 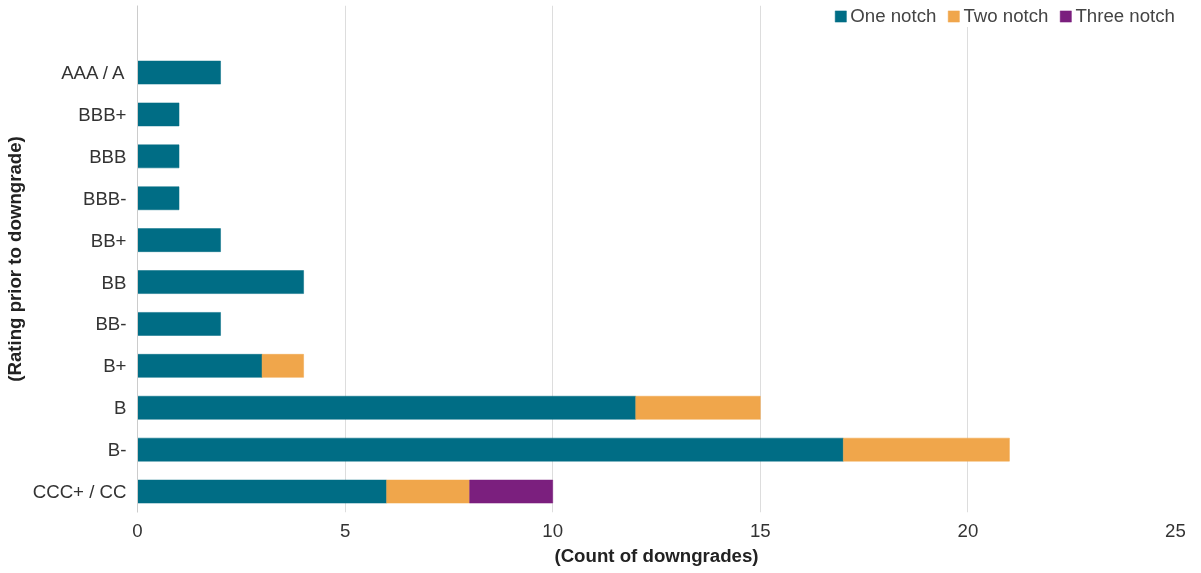 I want to click on y-tick-label: AAA / A, so click(x=93, y=73).